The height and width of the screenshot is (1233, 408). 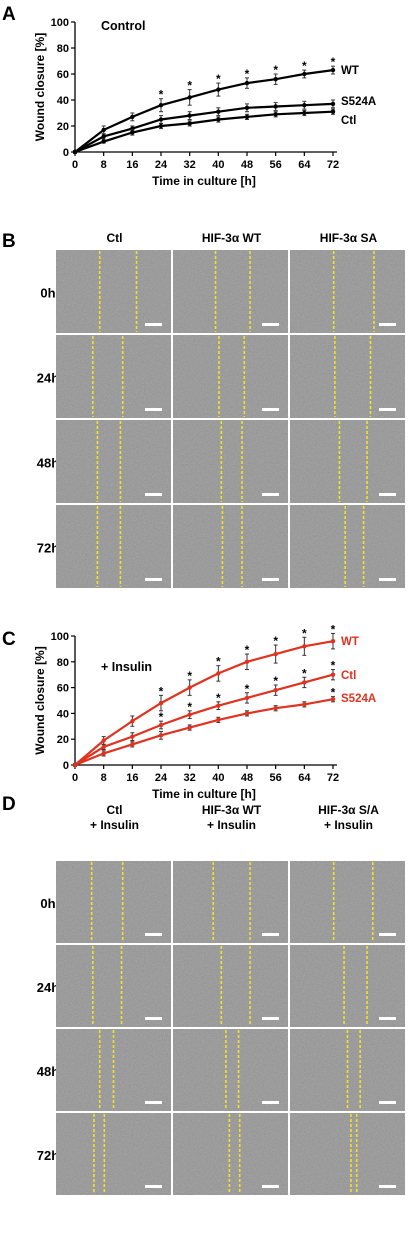 I want to click on chart-annotation: Control, so click(x=123, y=26).